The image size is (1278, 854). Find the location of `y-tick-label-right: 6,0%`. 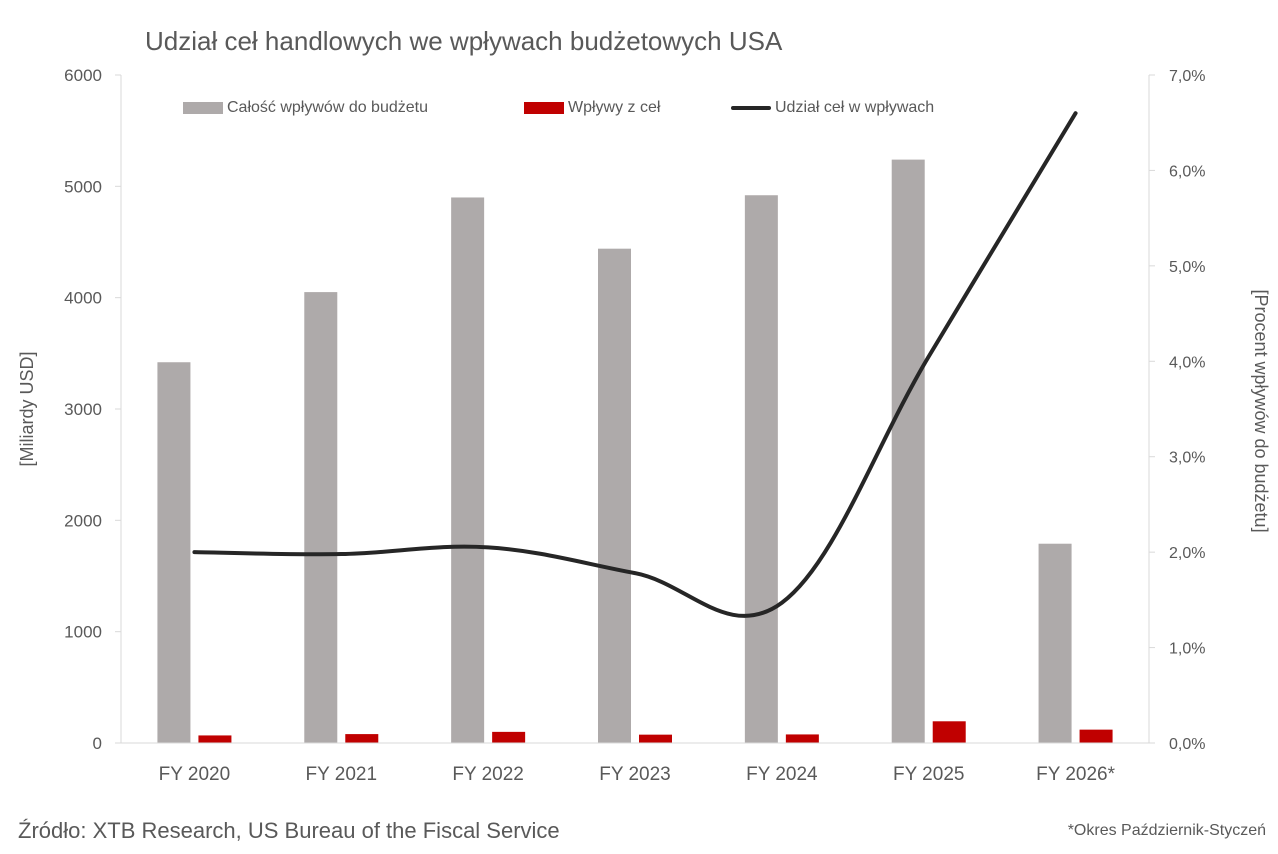

y-tick-label-right: 6,0% is located at coordinates (1187, 171).